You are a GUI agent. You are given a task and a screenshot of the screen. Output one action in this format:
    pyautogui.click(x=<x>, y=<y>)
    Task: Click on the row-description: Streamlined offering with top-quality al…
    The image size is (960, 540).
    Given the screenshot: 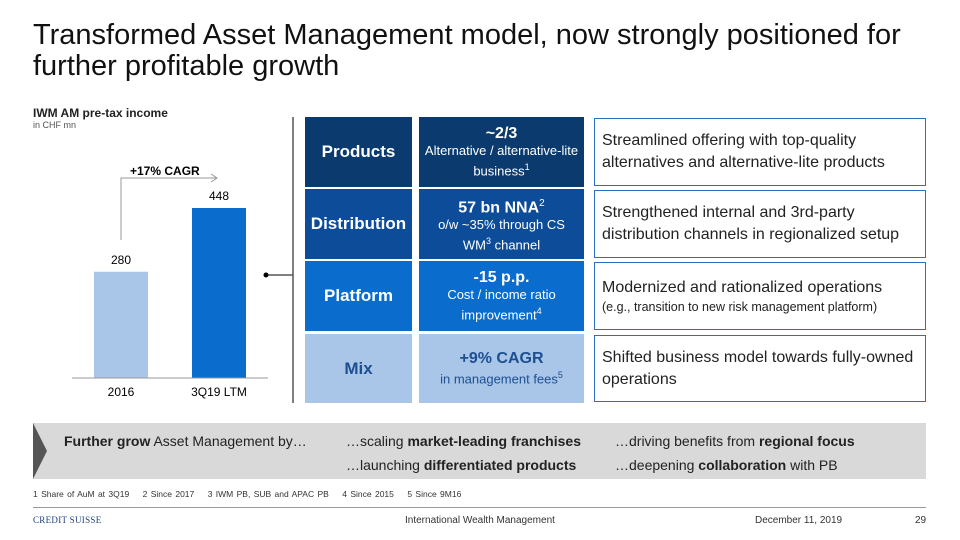 What is the action you would take?
    pyautogui.click(x=760, y=152)
    